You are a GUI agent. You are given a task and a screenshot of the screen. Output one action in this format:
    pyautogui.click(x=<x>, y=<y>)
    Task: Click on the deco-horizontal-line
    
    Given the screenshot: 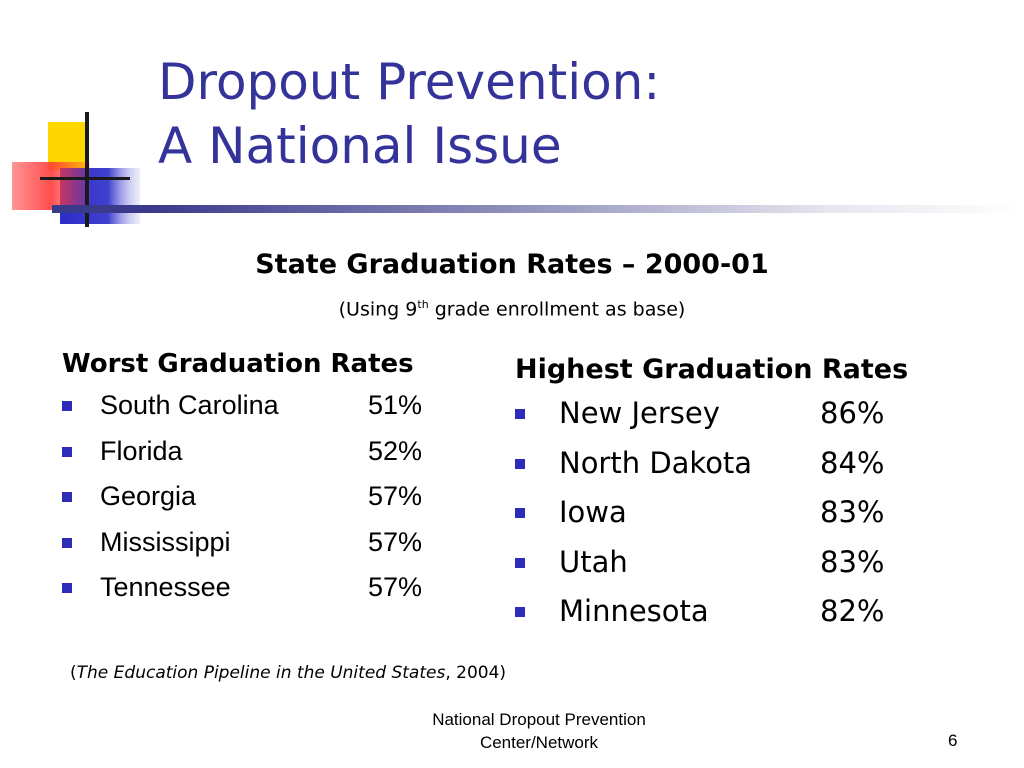 What is the action you would take?
    pyautogui.click(x=85, y=178)
    